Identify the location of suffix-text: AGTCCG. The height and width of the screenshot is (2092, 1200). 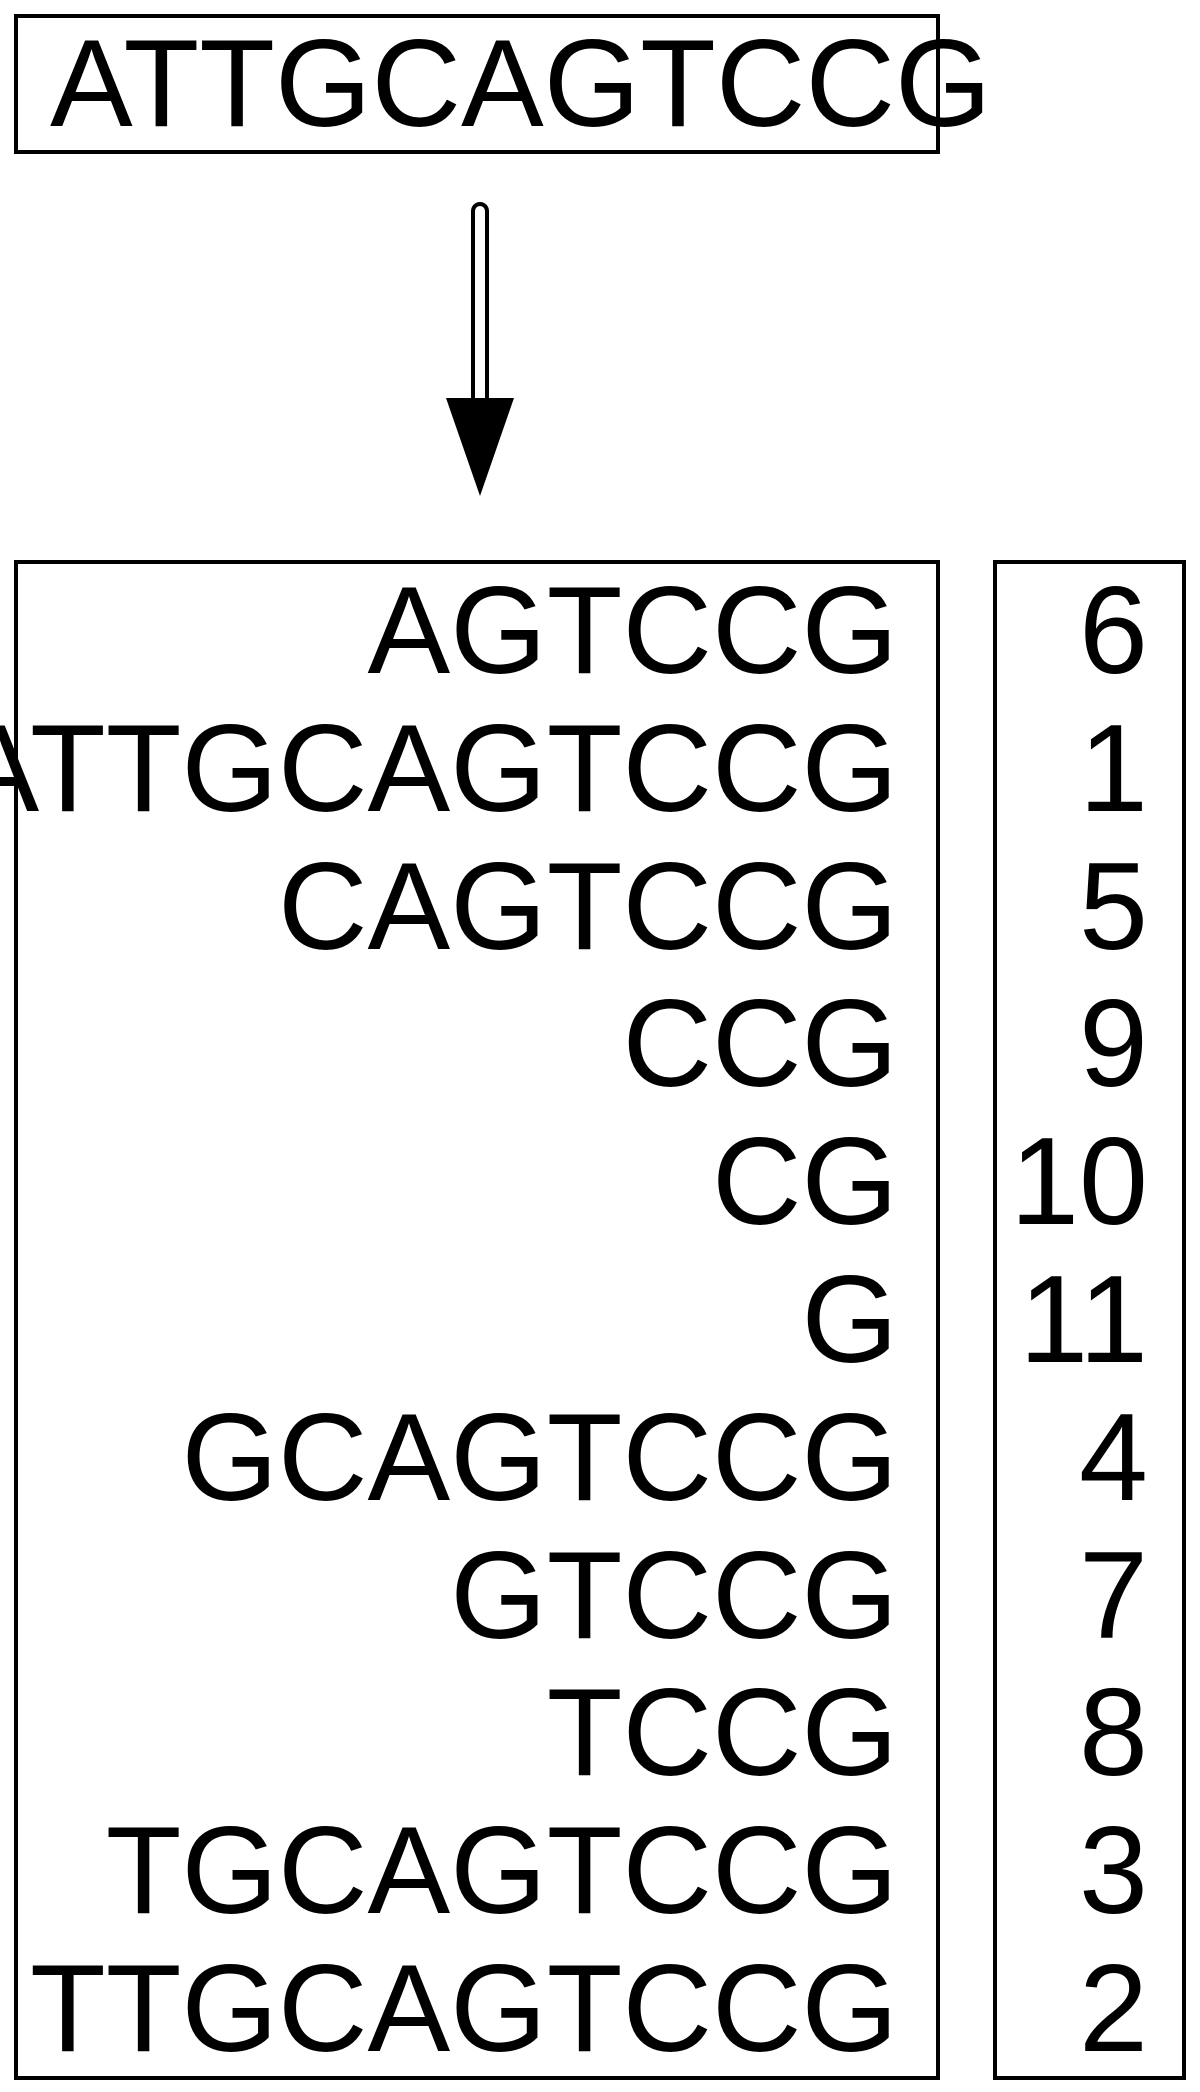
(632, 631).